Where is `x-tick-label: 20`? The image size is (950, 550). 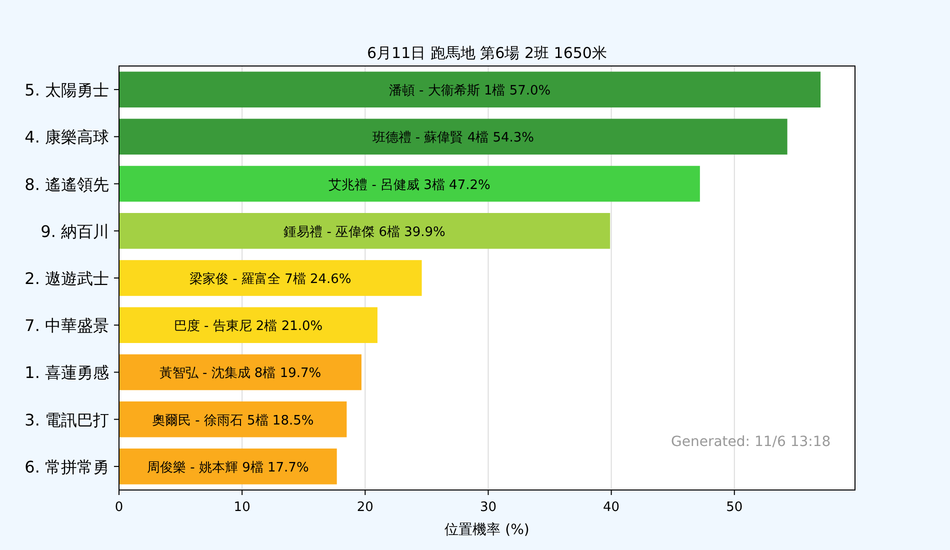
x-tick-label: 20 is located at coordinates (365, 507).